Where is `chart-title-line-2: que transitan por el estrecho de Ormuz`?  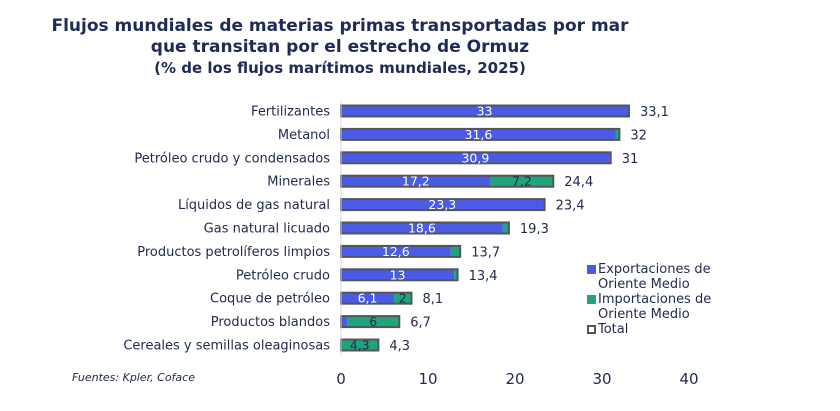 chart-title-line-2: que transitan por el estrecho de Ormuz is located at coordinates (340, 47).